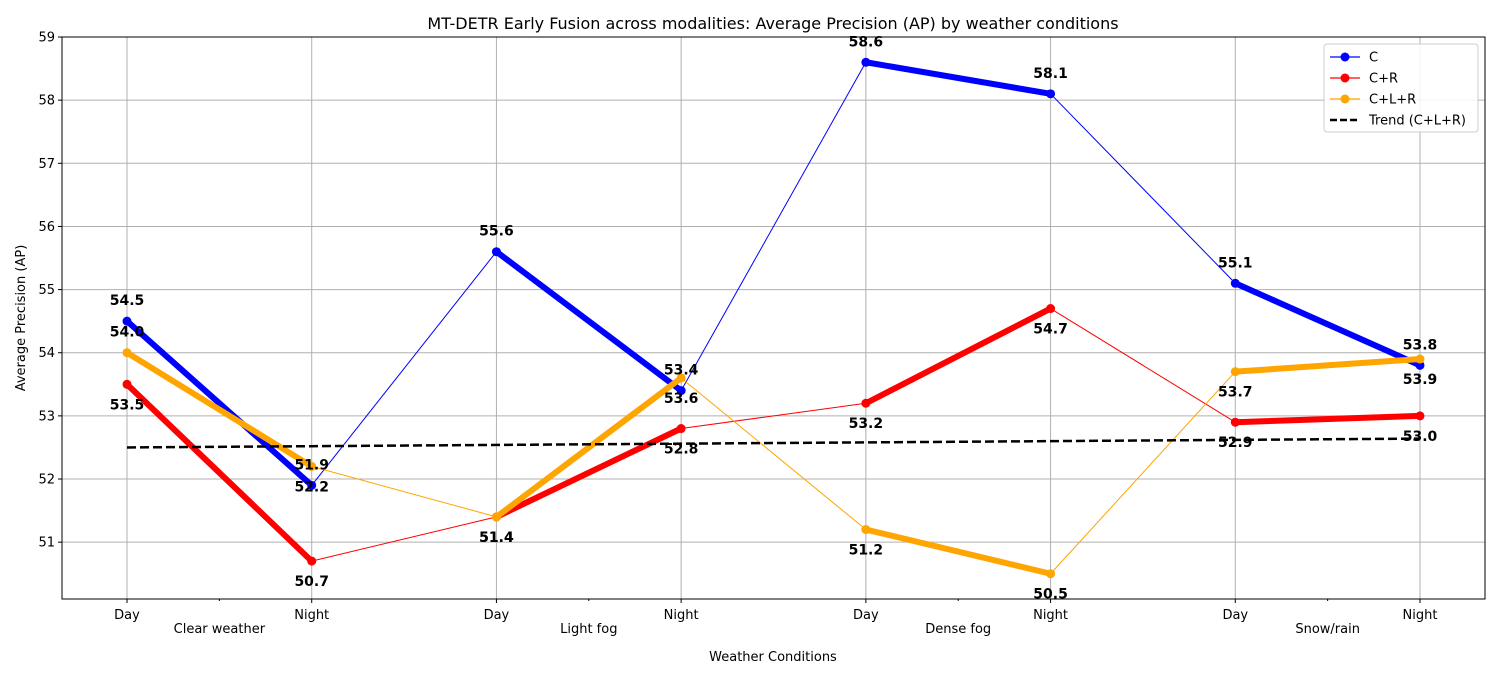  What do you see at coordinates (46, 480) in the screenshot?
I see `y-tick-label: 52` at bounding box center [46, 480].